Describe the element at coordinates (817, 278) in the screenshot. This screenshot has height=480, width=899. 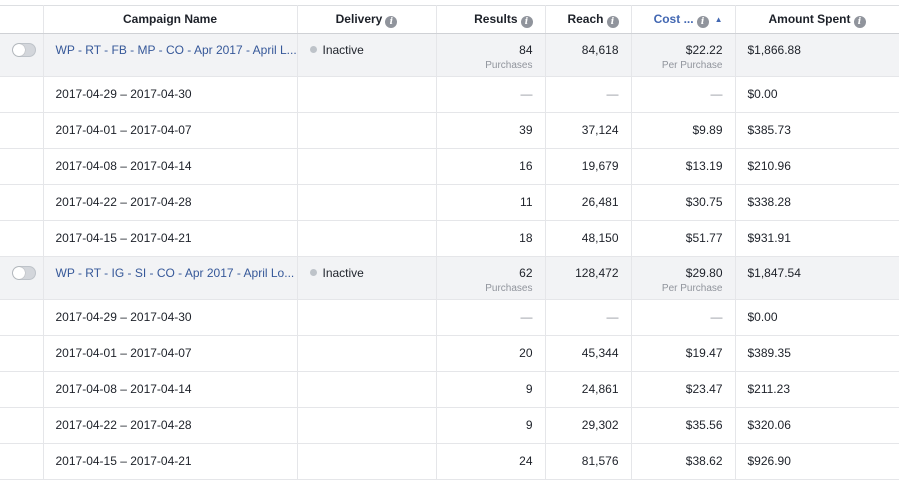
I see `amount-spent-cell: $1,847.54` at that location.